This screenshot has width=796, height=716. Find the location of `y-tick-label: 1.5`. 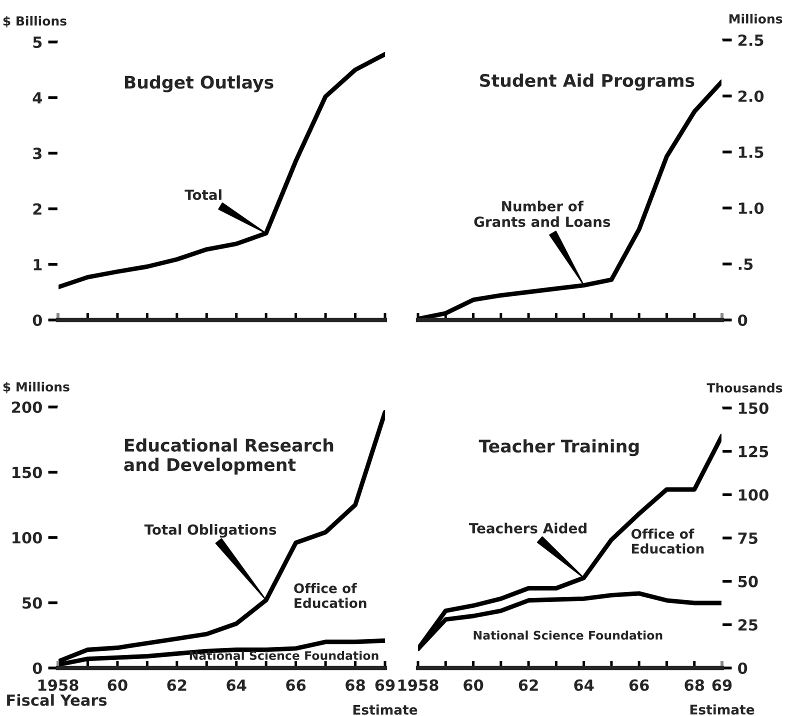

y-tick-label: 1.5 is located at coordinates (751, 152).